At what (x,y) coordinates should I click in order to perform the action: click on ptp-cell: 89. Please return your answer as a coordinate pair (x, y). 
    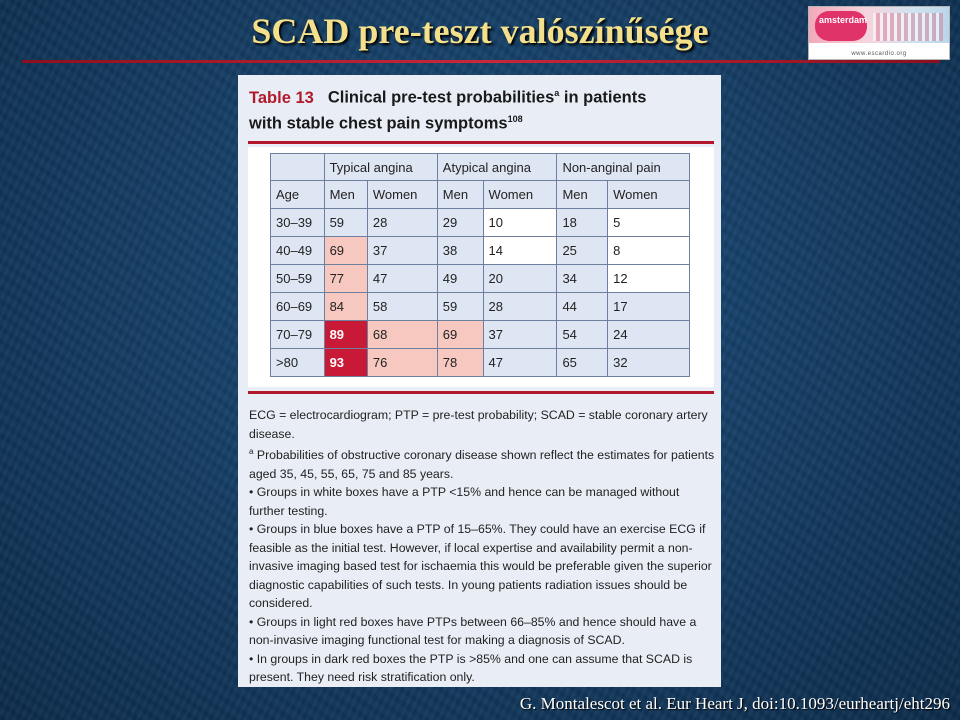
    Looking at the image, I should click on (345, 334).